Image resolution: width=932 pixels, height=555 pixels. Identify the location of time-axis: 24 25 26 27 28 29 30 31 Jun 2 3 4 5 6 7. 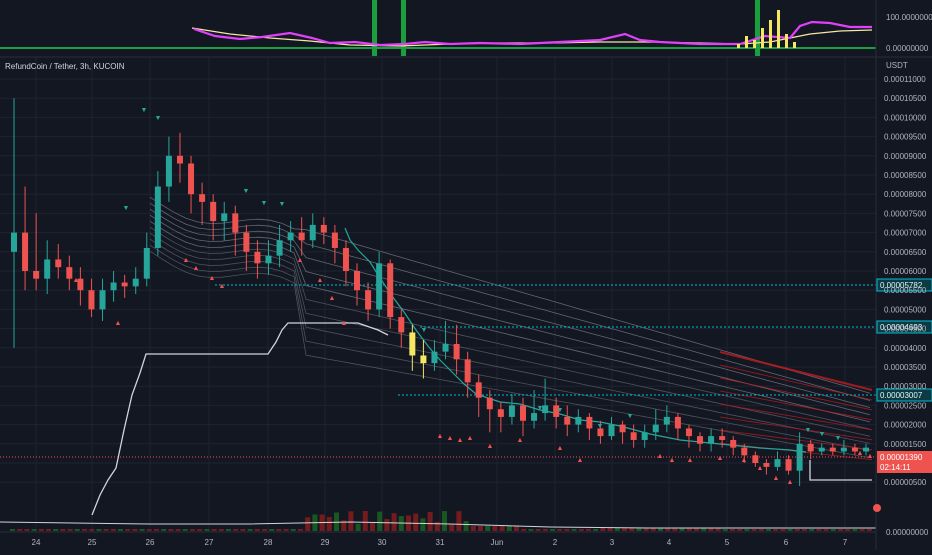
(440, 542).